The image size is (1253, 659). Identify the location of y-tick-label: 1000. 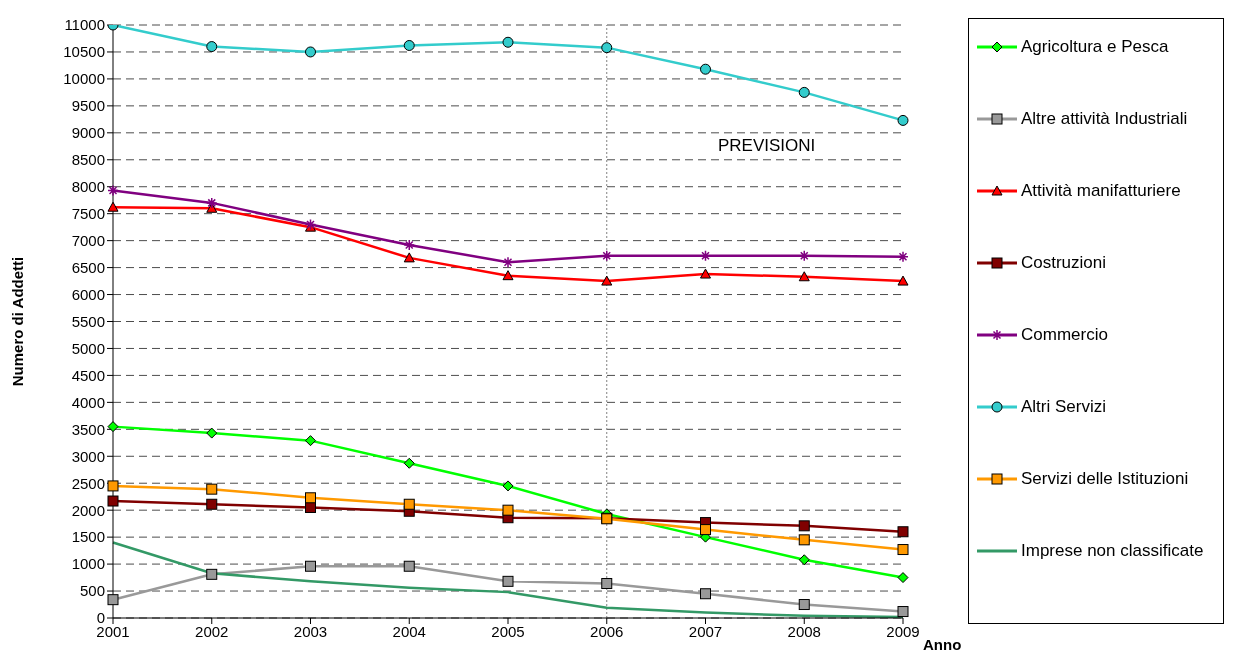
(88, 564).